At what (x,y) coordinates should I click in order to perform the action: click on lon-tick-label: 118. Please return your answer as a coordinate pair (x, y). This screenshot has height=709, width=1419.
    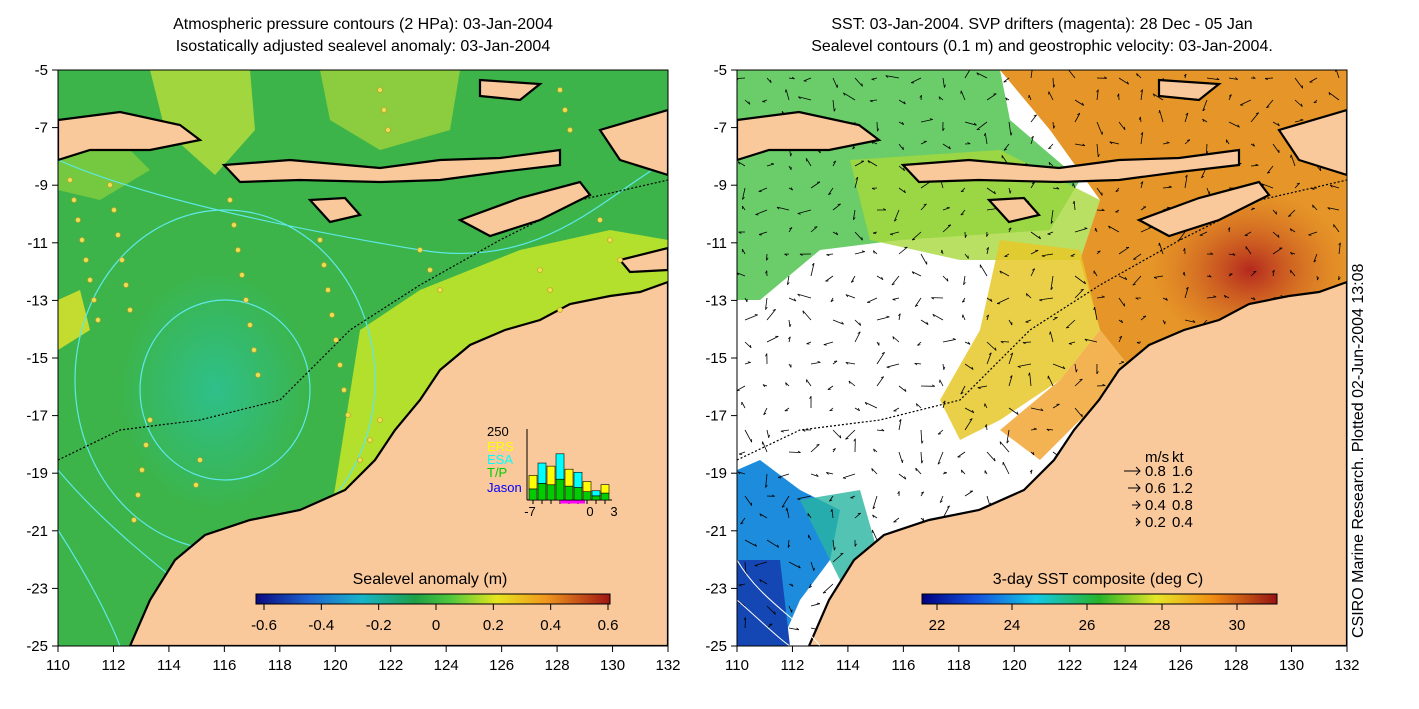
    Looking at the image, I should click on (959, 665).